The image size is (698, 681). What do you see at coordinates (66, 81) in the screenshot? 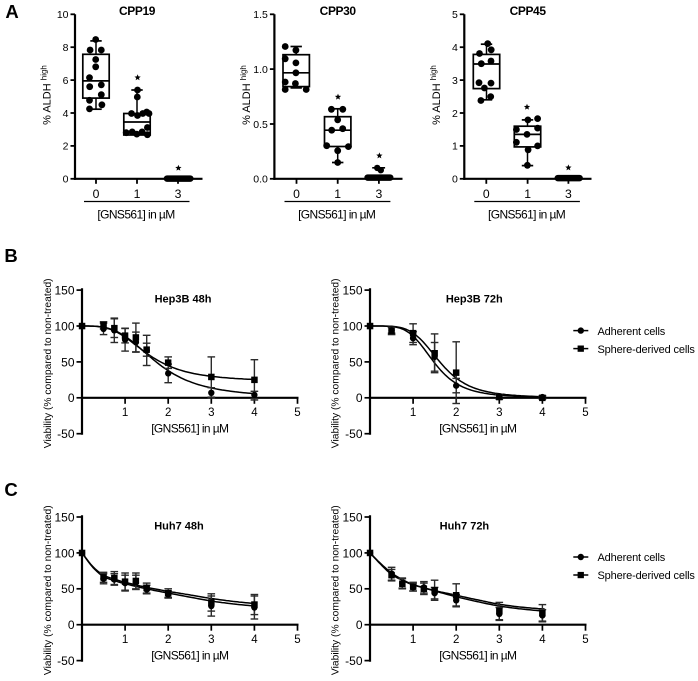
I see `svg-text: 6` at bounding box center [66, 81].